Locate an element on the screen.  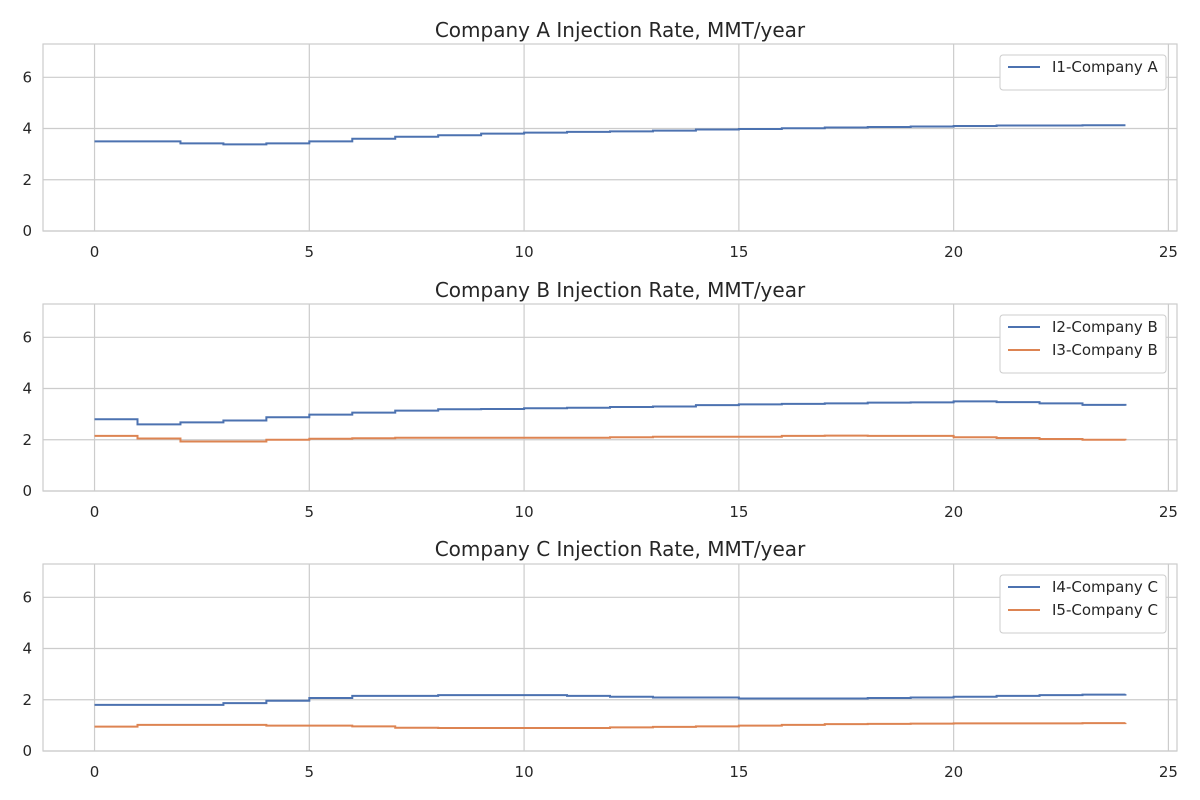
legend-label: I4-Company C is located at coordinates (1105, 587).